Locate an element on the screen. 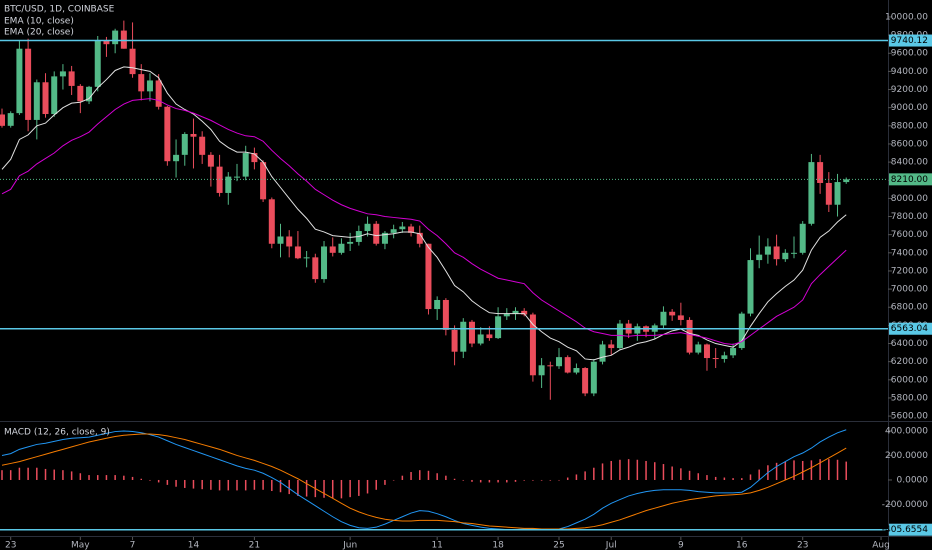 This screenshot has width=932, height=550. y-tick-label: 8800.00 is located at coordinates (909, 126).